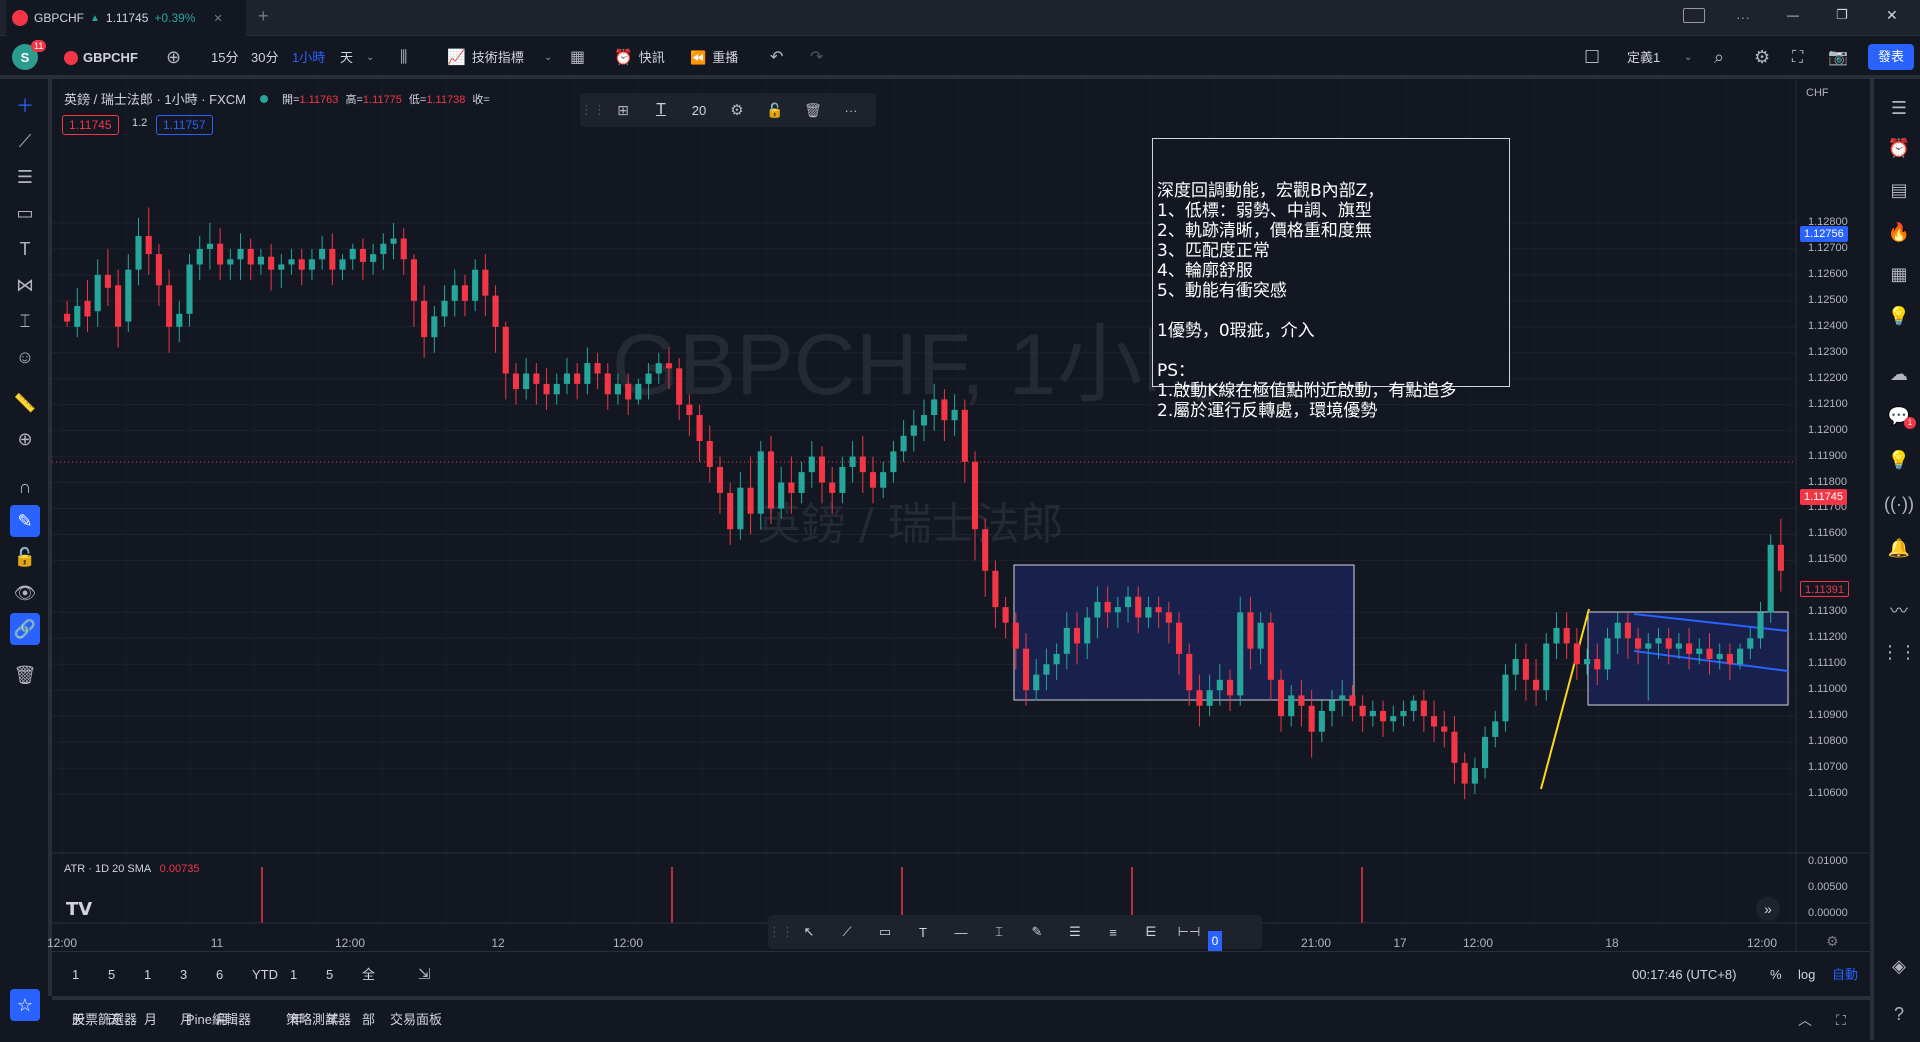 The image size is (1920, 1042). I want to click on range-button: 5天, so click(115, 997).